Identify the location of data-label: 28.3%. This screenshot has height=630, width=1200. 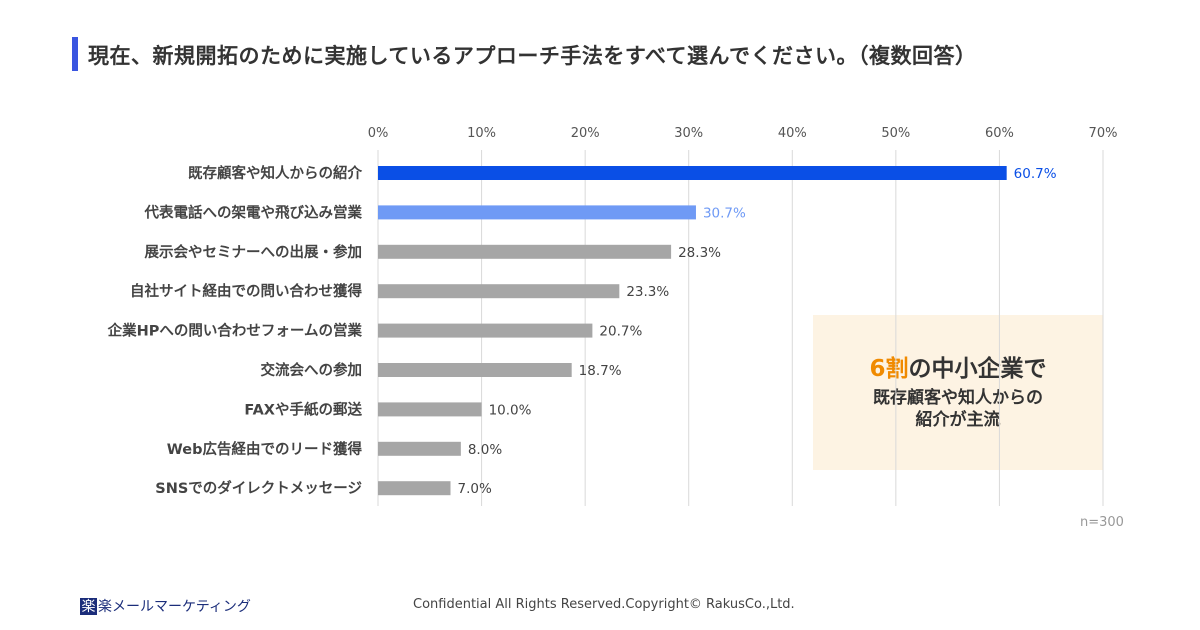
(699, 253).